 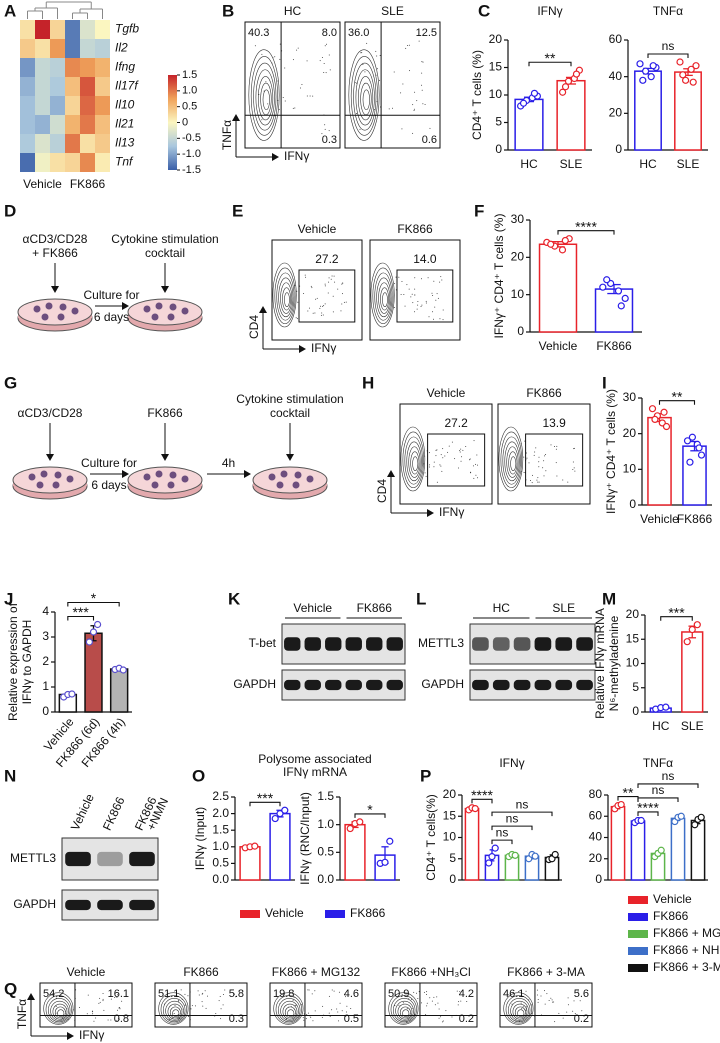 I want to click on legend-label: FK866, so click(x=671, y=916).